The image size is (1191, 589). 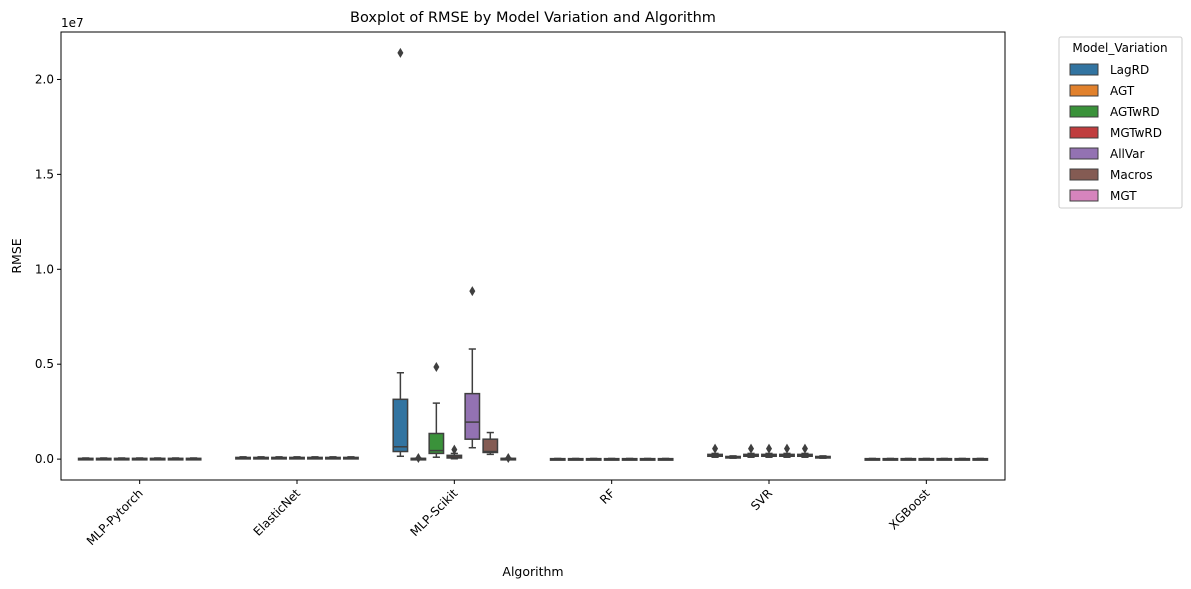 What do you see at coordinates (351, 458) in the screenshot?
I see `box-mgt-elasticnet` at bounding box center [351, 458].